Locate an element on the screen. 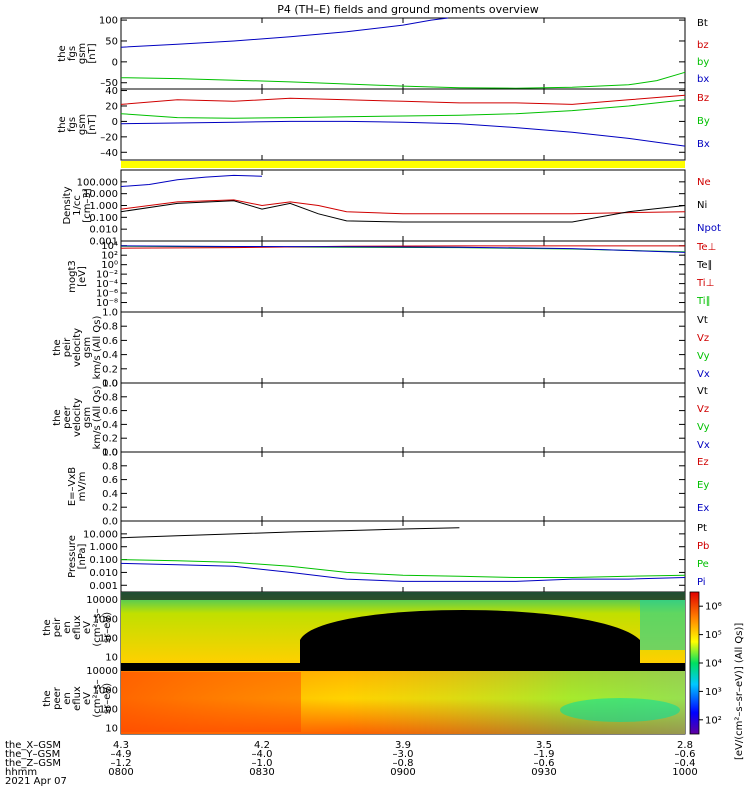 The image size is (750, 800). ion-spectrogram is located at coordinates (403, 627).